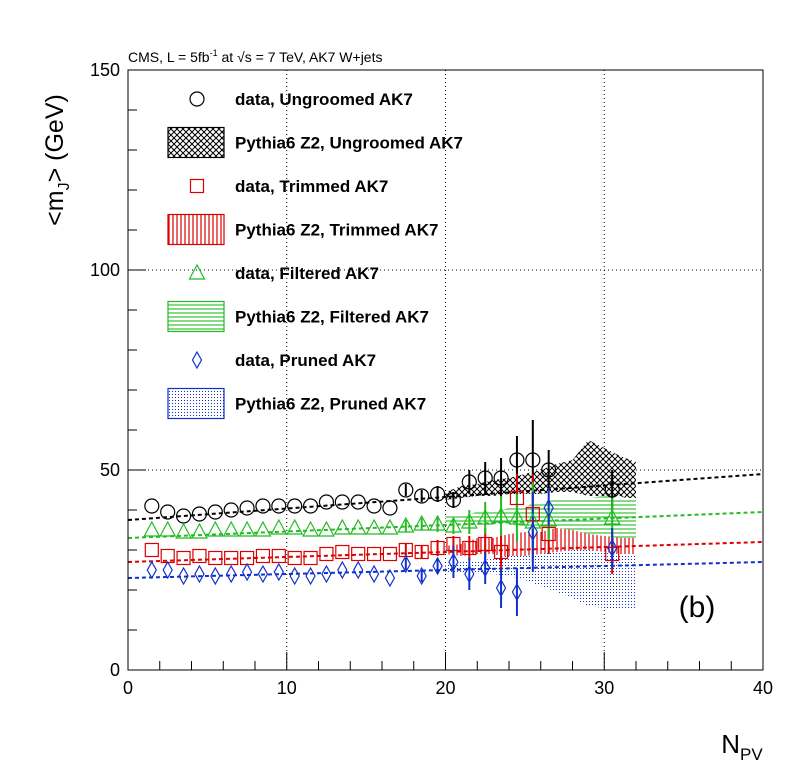  What do you see at coordinates (445, 688) in the screenshot?
I see `x-tick-label: 20` at bounding box center [445, 688].